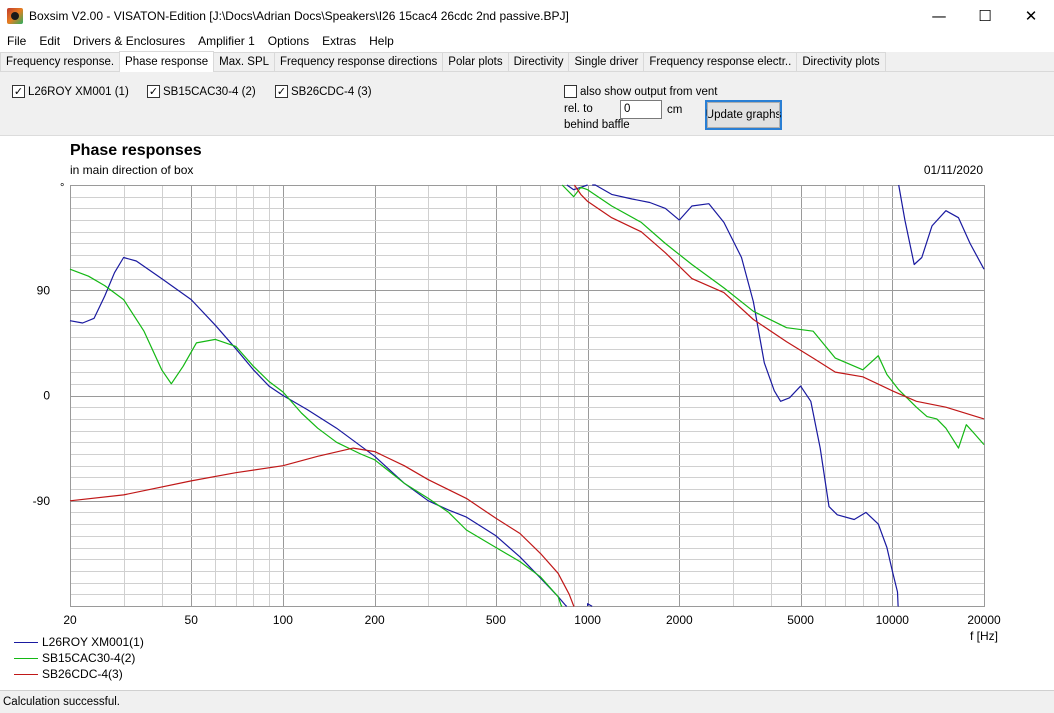 This screenshot has height=713, width=1054. What do you see at coordinates (283, 620) in the screenshot?
I see `x-tick-label: 100` at bounding box center [283, 620].